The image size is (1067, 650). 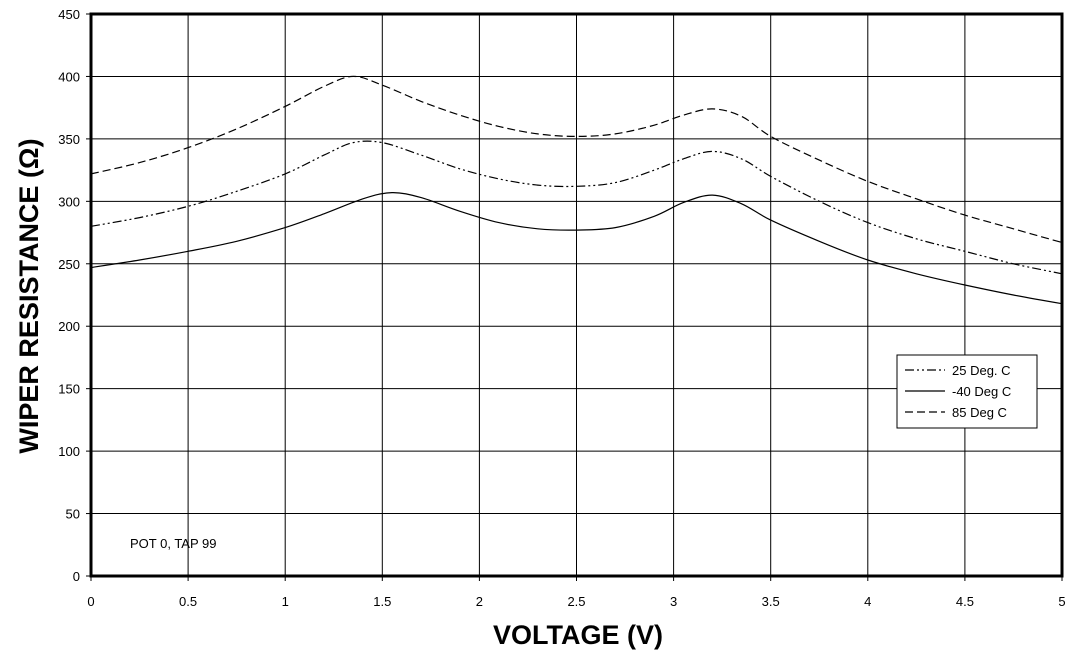 I want to click on x-tick-label: 2, so click(x=479, y=601).